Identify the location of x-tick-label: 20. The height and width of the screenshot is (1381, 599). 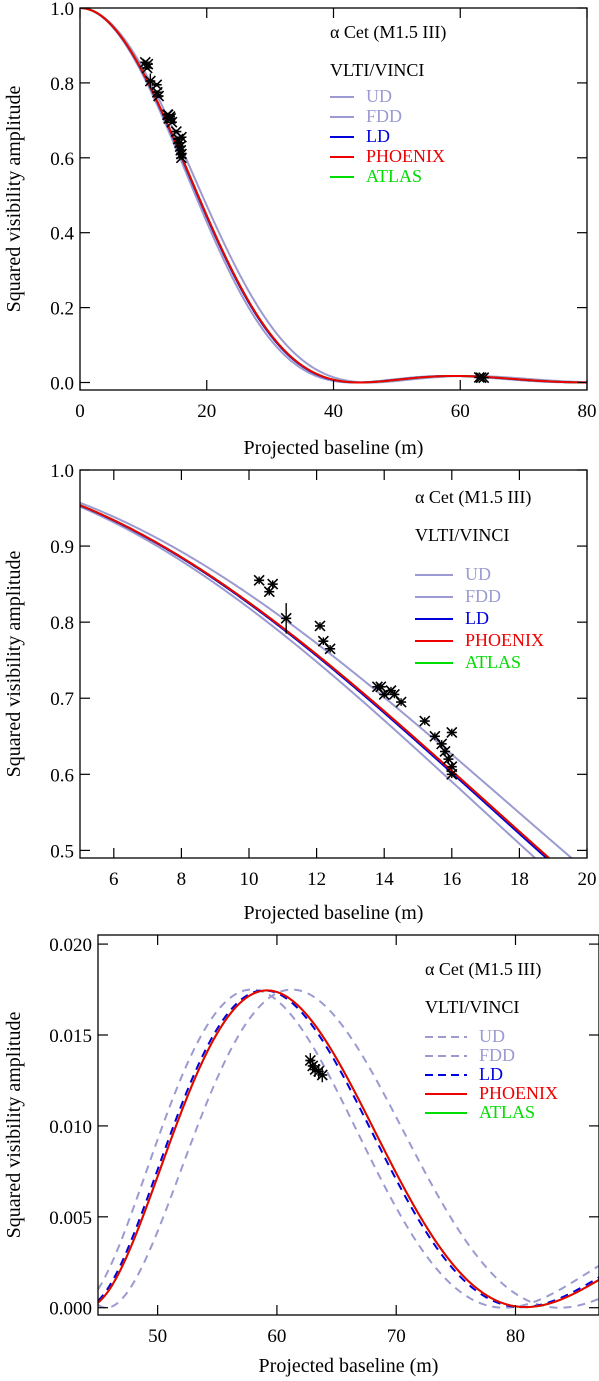
(587, 879).